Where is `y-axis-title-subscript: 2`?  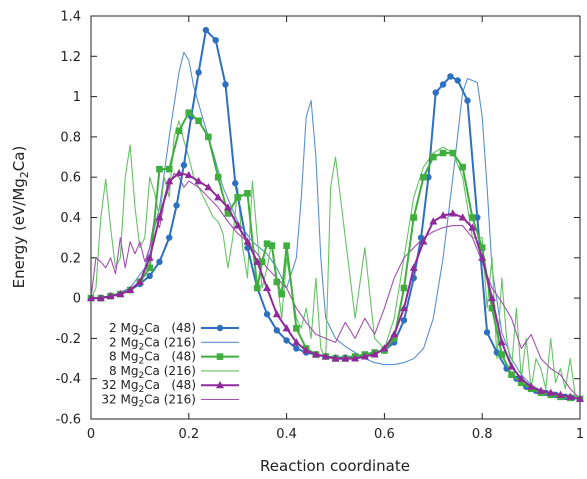 y-axis-title-subscript: 2 is located at coordinates (24, 174).